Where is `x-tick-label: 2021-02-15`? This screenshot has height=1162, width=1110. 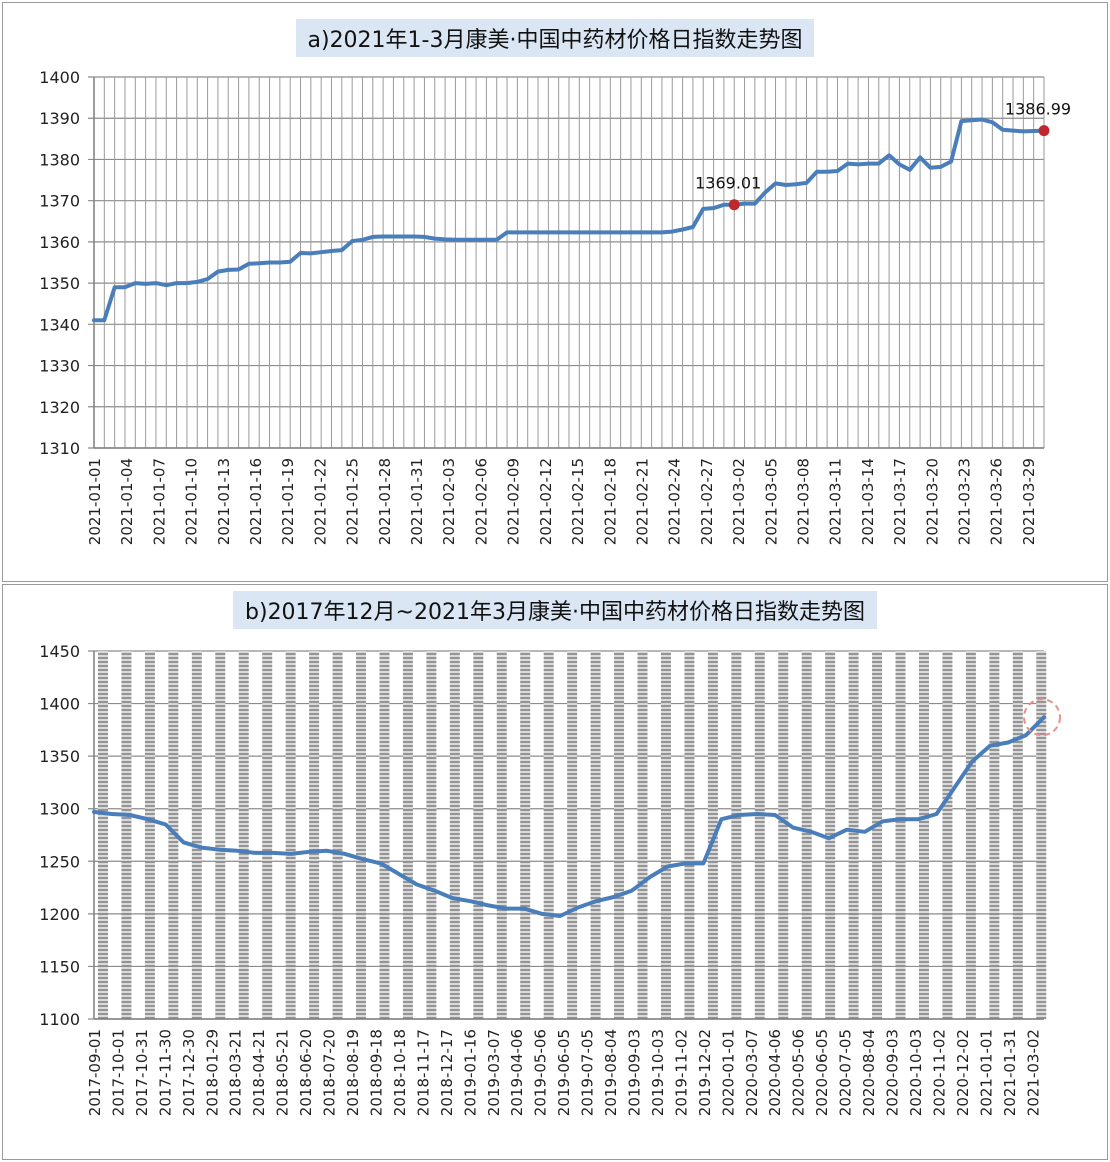 x-tick-label: 2021-02-15 is located at coordinates (578, 501).